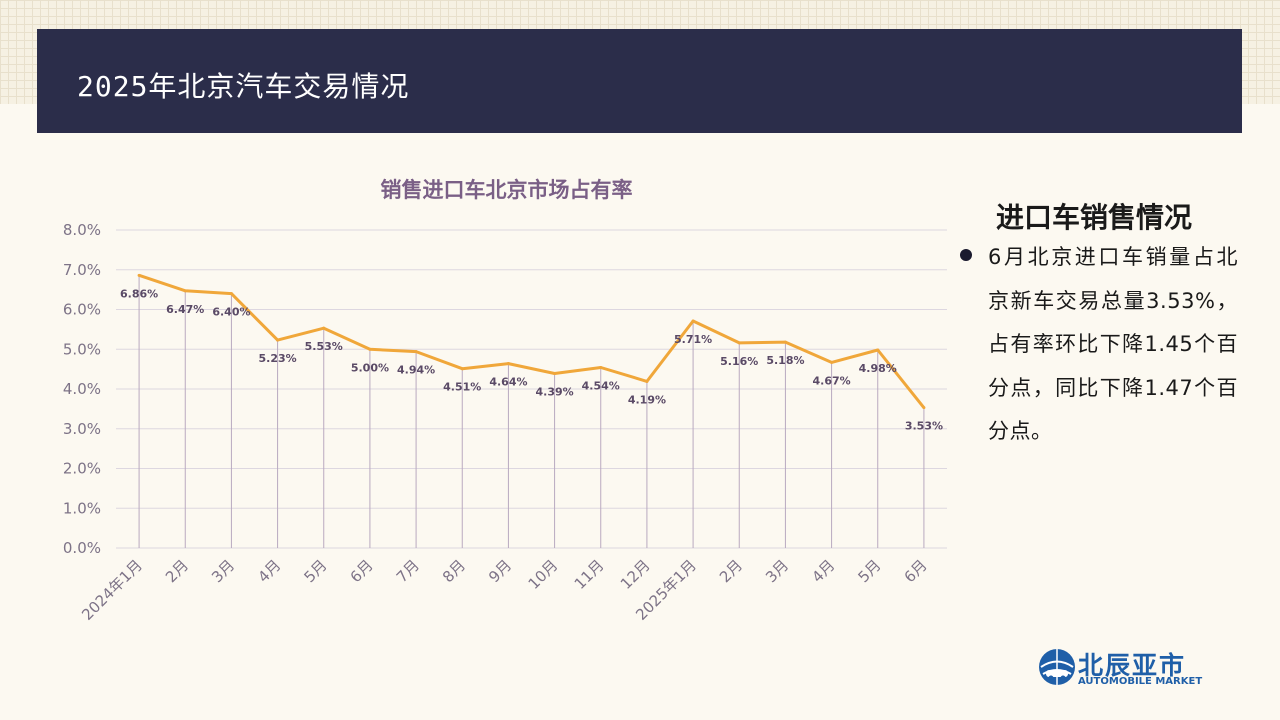 This screenshot has width=1280, height=720. What do you see at coordinates (370, 367) in the screenshot?
I see `data-label: 5.00%` at bounding box center [370, 367].